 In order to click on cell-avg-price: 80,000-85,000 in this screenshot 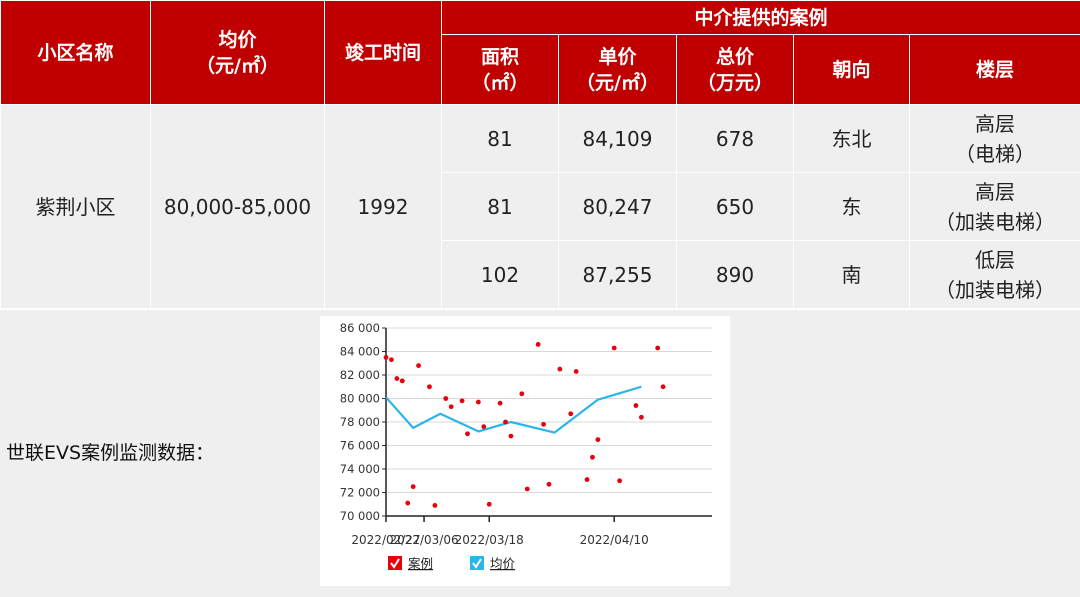, I will do `click(237, 206)`.